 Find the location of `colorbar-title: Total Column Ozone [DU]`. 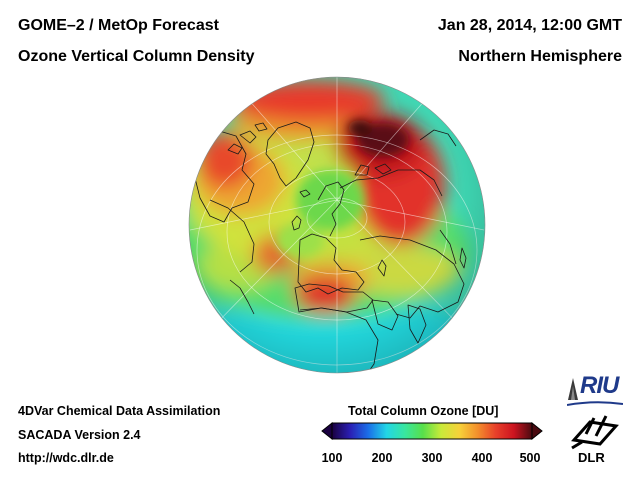

colorbar-title: Total Column Ozone [DU] is located at coordinates (423, 411).